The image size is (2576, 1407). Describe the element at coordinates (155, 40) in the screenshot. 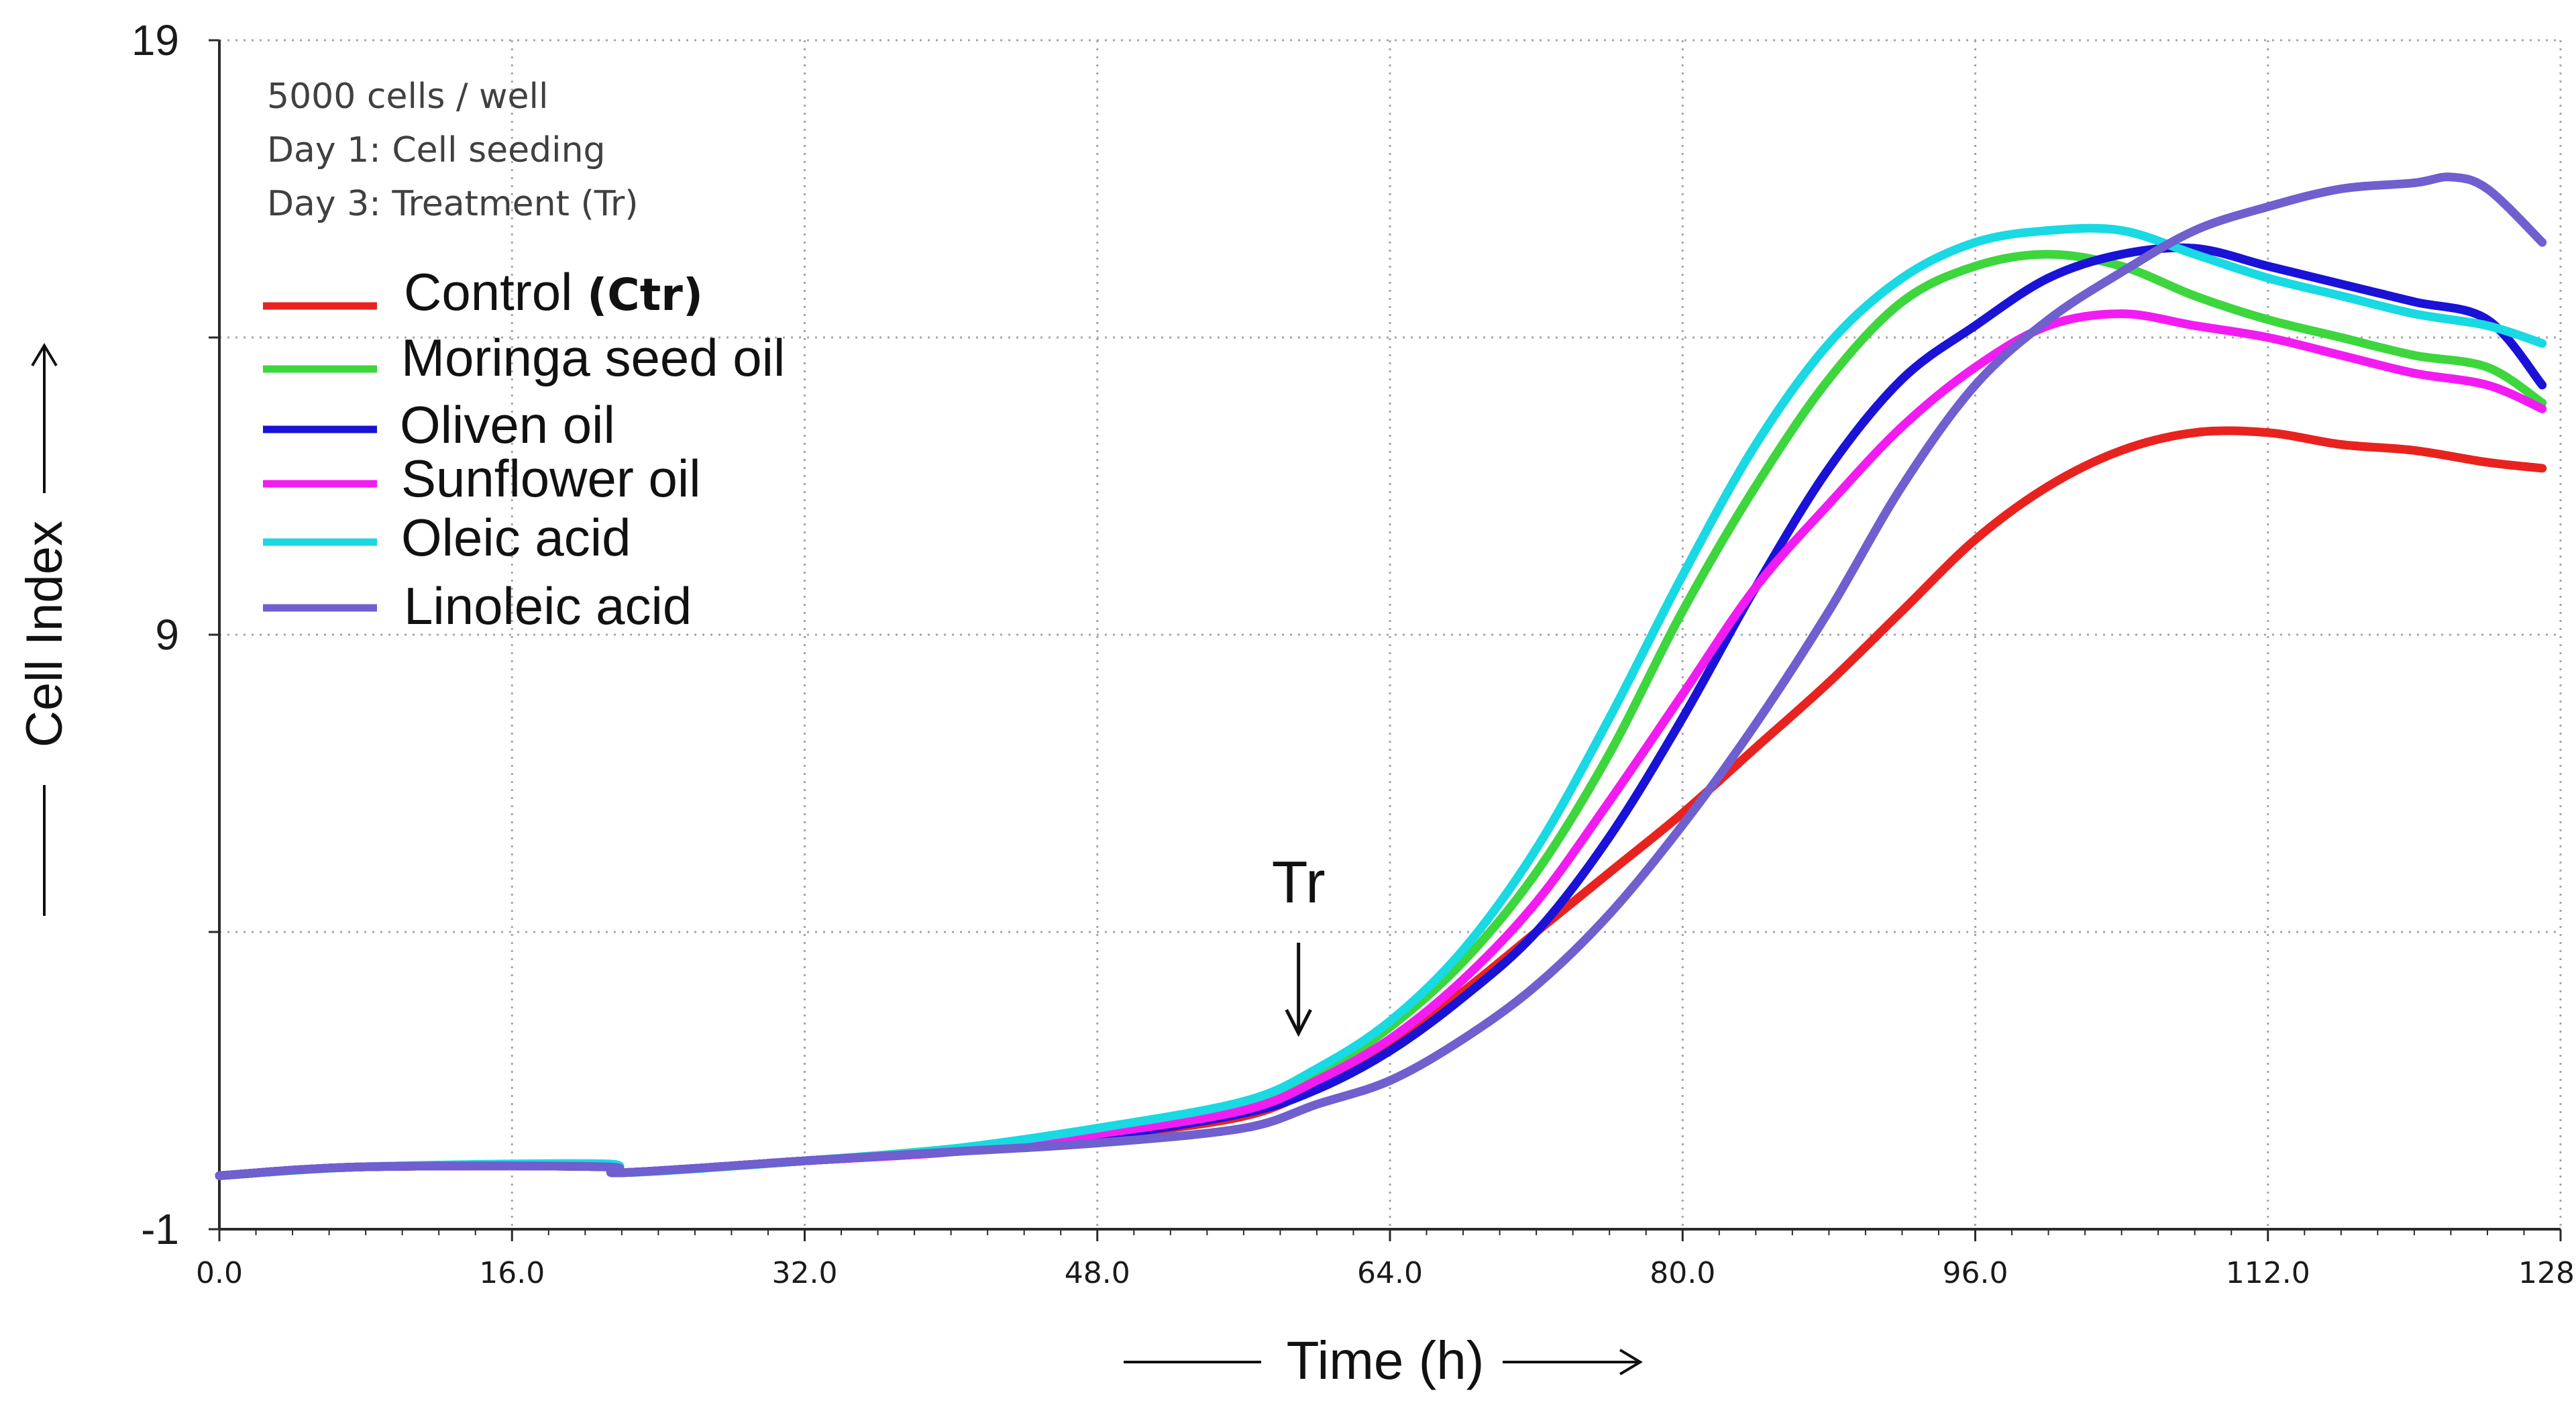

I see `y-tick-label: 19` at that location.